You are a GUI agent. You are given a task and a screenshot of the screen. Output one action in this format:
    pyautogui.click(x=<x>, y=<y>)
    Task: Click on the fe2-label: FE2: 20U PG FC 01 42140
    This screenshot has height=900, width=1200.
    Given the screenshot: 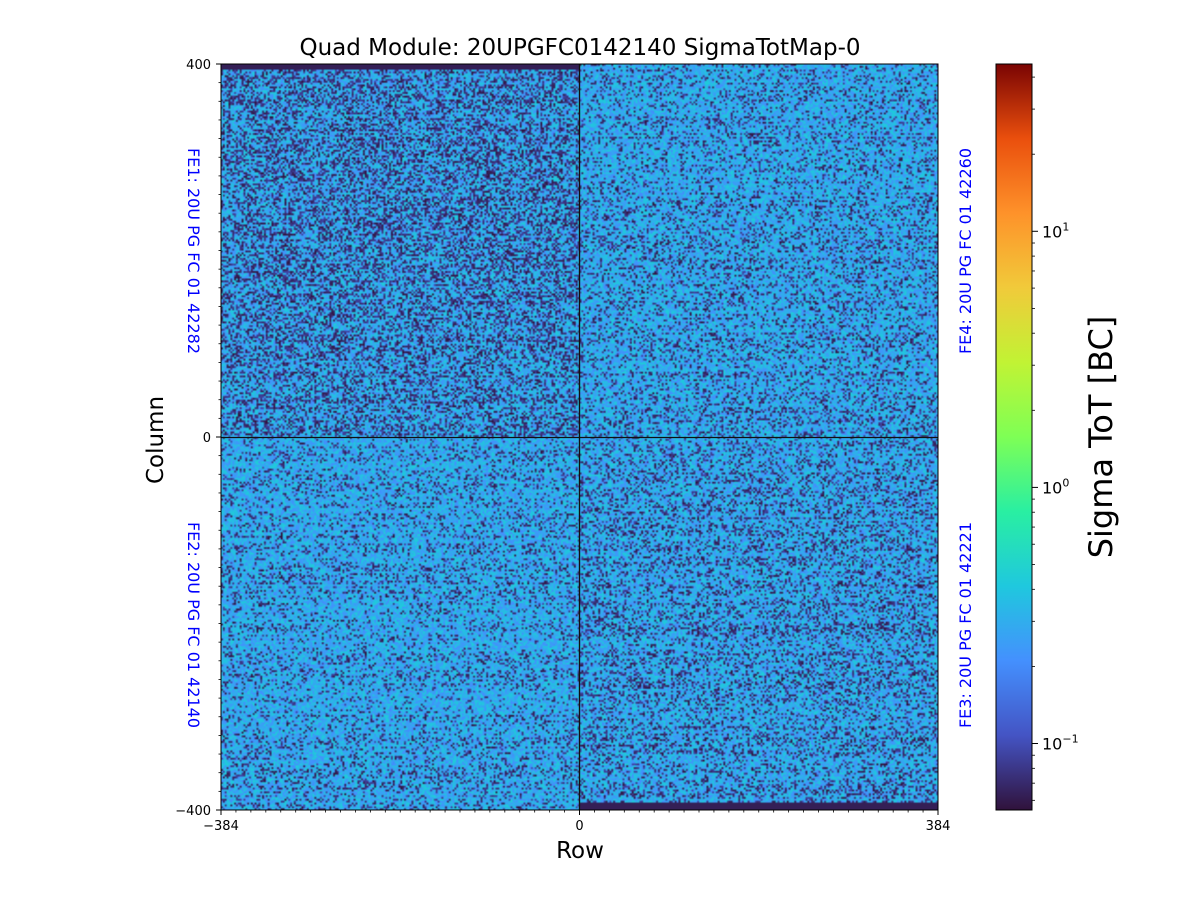 What is the action you would take?
    pyautogui.click(x=193, y=625)
    